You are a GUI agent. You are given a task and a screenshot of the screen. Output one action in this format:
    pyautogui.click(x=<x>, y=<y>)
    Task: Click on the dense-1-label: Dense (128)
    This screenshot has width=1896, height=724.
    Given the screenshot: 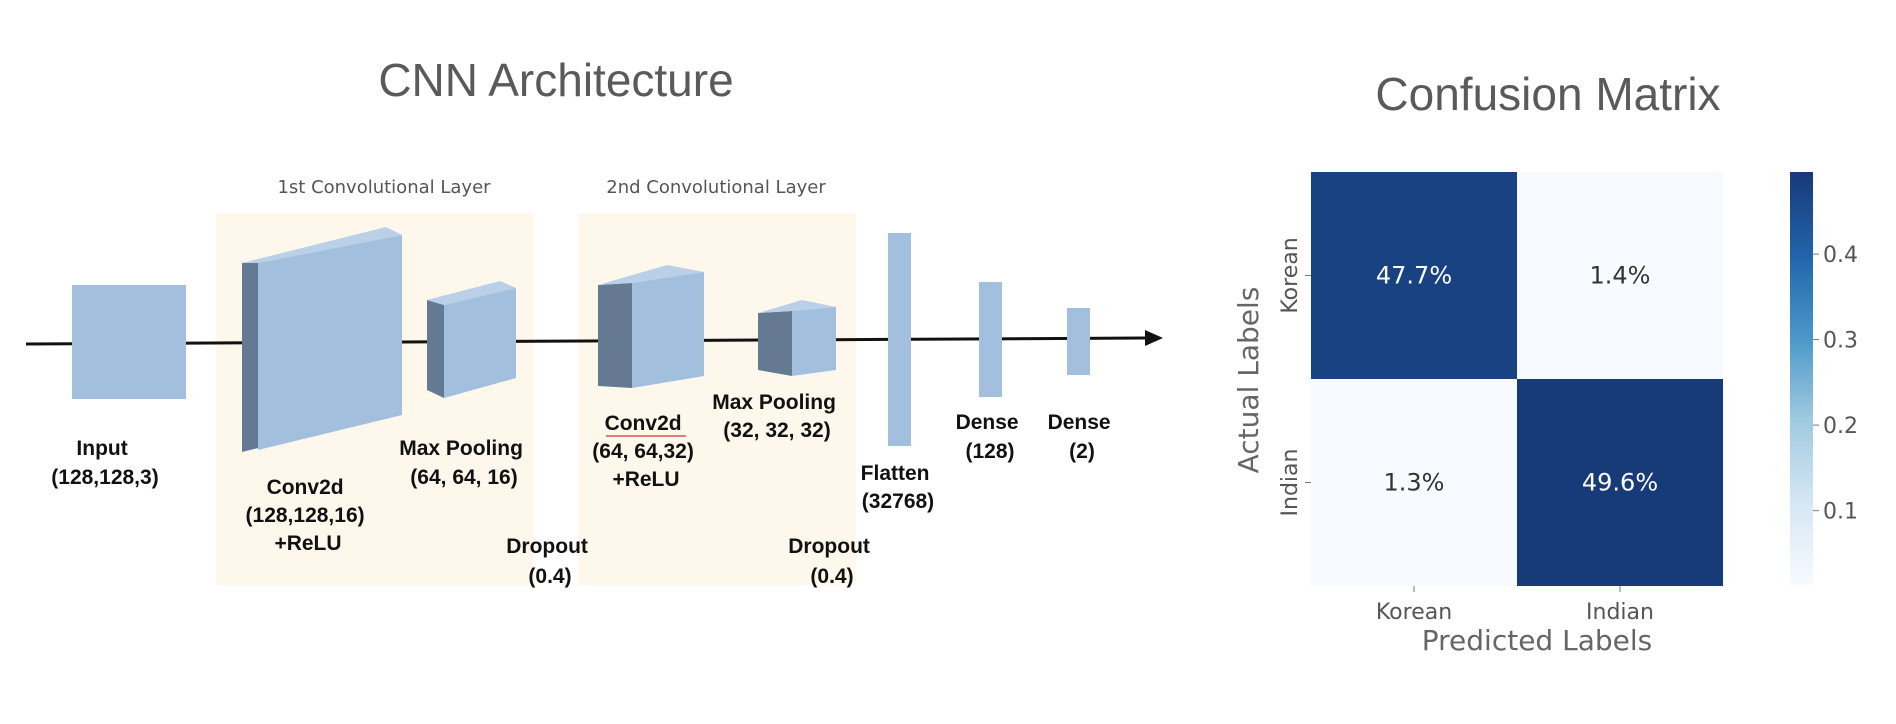 What is the action you would take?
    pyautogui.click(x=990, y=437)
    